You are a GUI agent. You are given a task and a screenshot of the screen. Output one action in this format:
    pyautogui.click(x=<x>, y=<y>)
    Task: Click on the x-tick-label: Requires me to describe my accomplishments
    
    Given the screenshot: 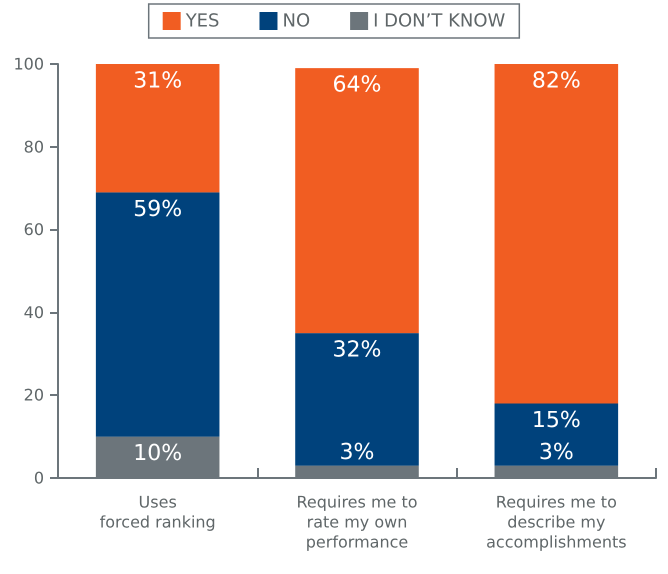 What is the action you would take?
    pyautogui.click(x=556, y=522)
    